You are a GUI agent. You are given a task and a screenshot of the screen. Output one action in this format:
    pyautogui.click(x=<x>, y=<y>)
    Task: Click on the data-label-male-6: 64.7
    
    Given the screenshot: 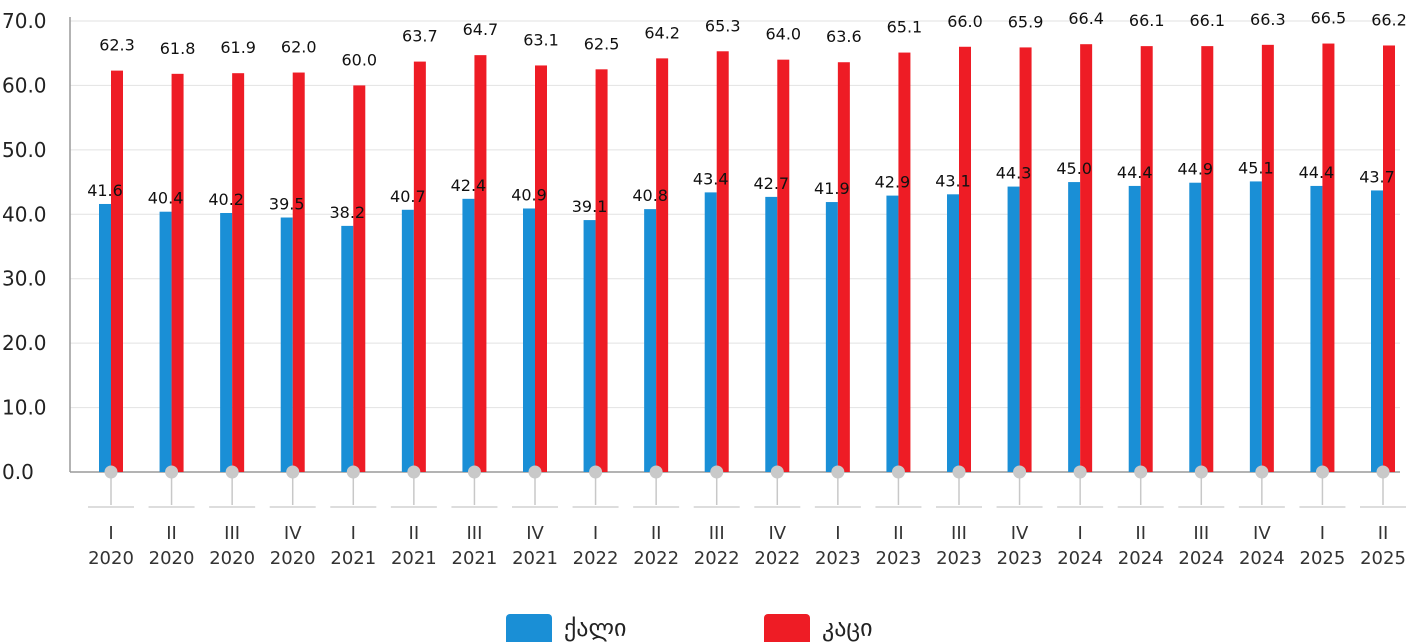 What is the action you would take?
    pyautogui.click(x=481, y=29)
    